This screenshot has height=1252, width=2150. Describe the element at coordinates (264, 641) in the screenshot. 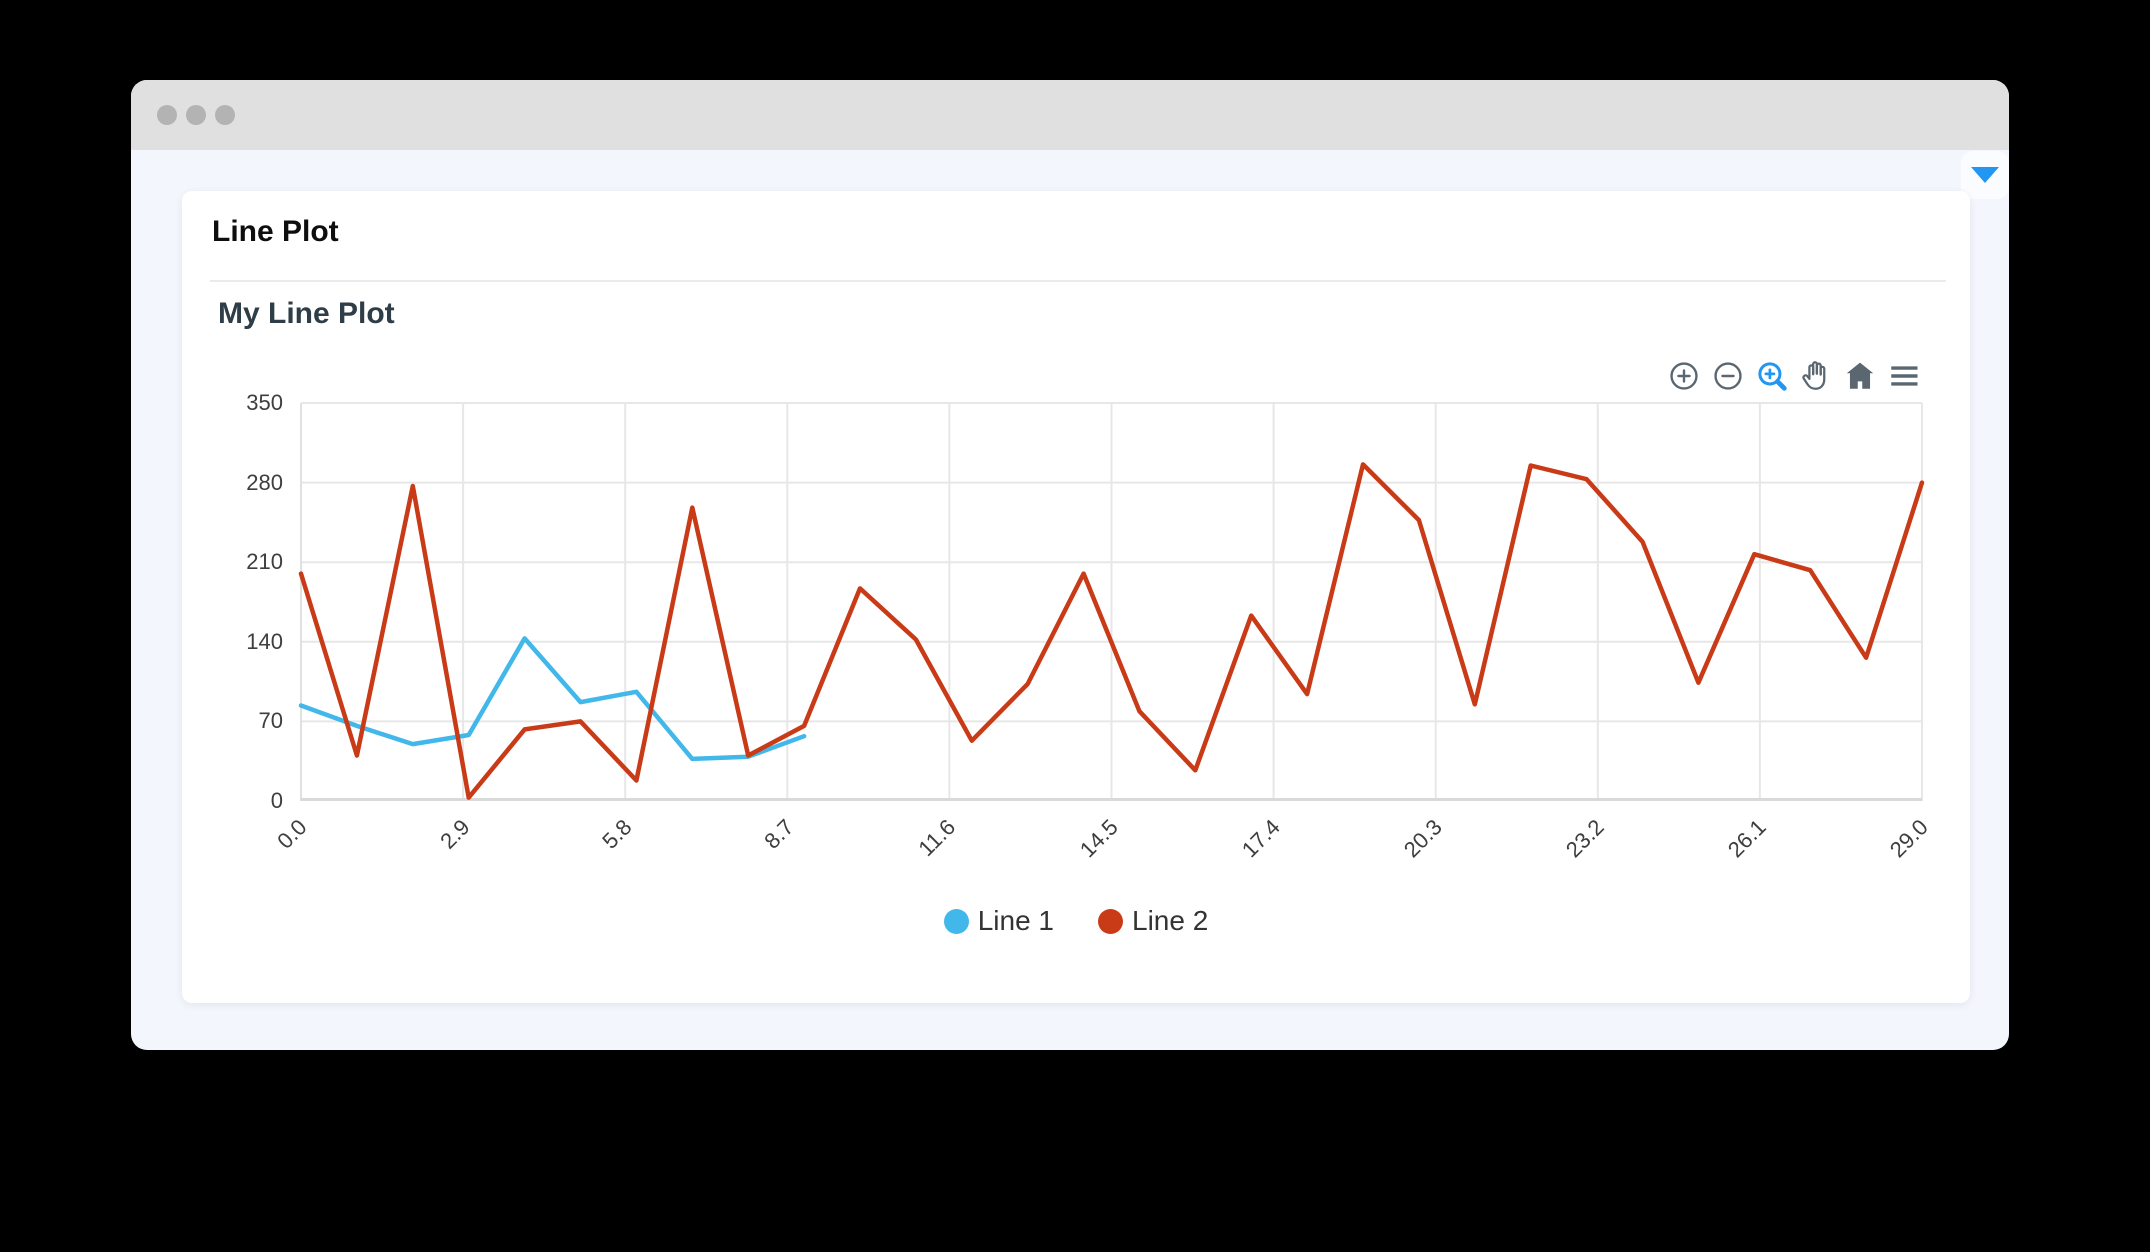

I see `y-tick-label: 140` at that location.